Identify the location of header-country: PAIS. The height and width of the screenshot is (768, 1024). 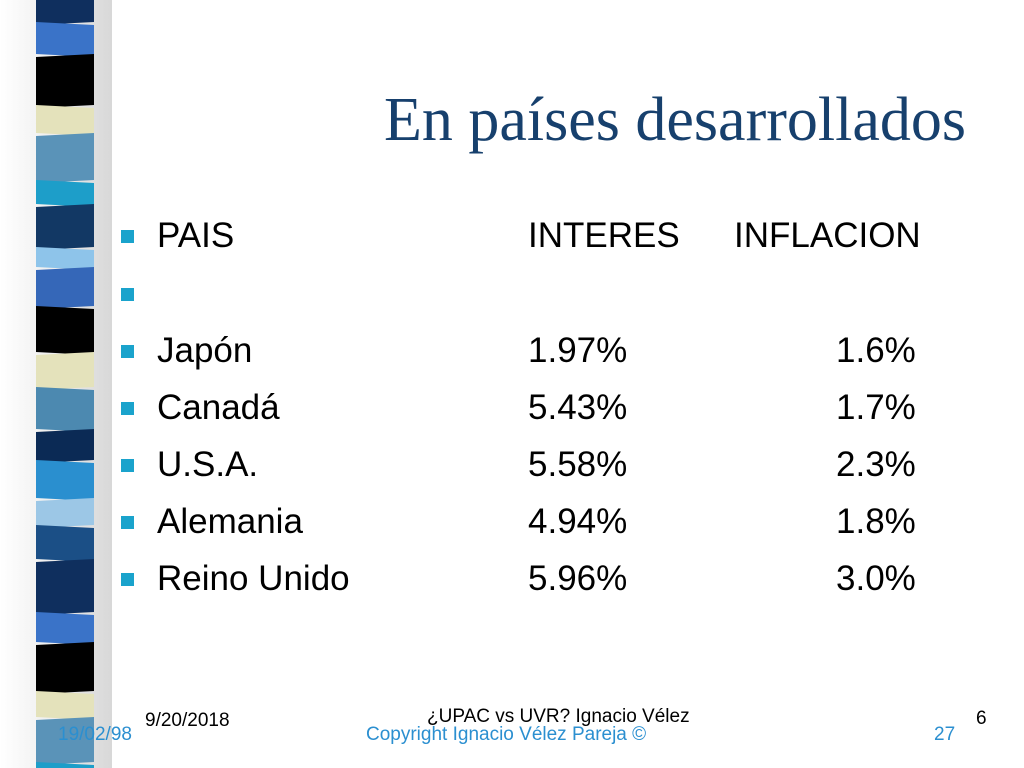
(196, 235).